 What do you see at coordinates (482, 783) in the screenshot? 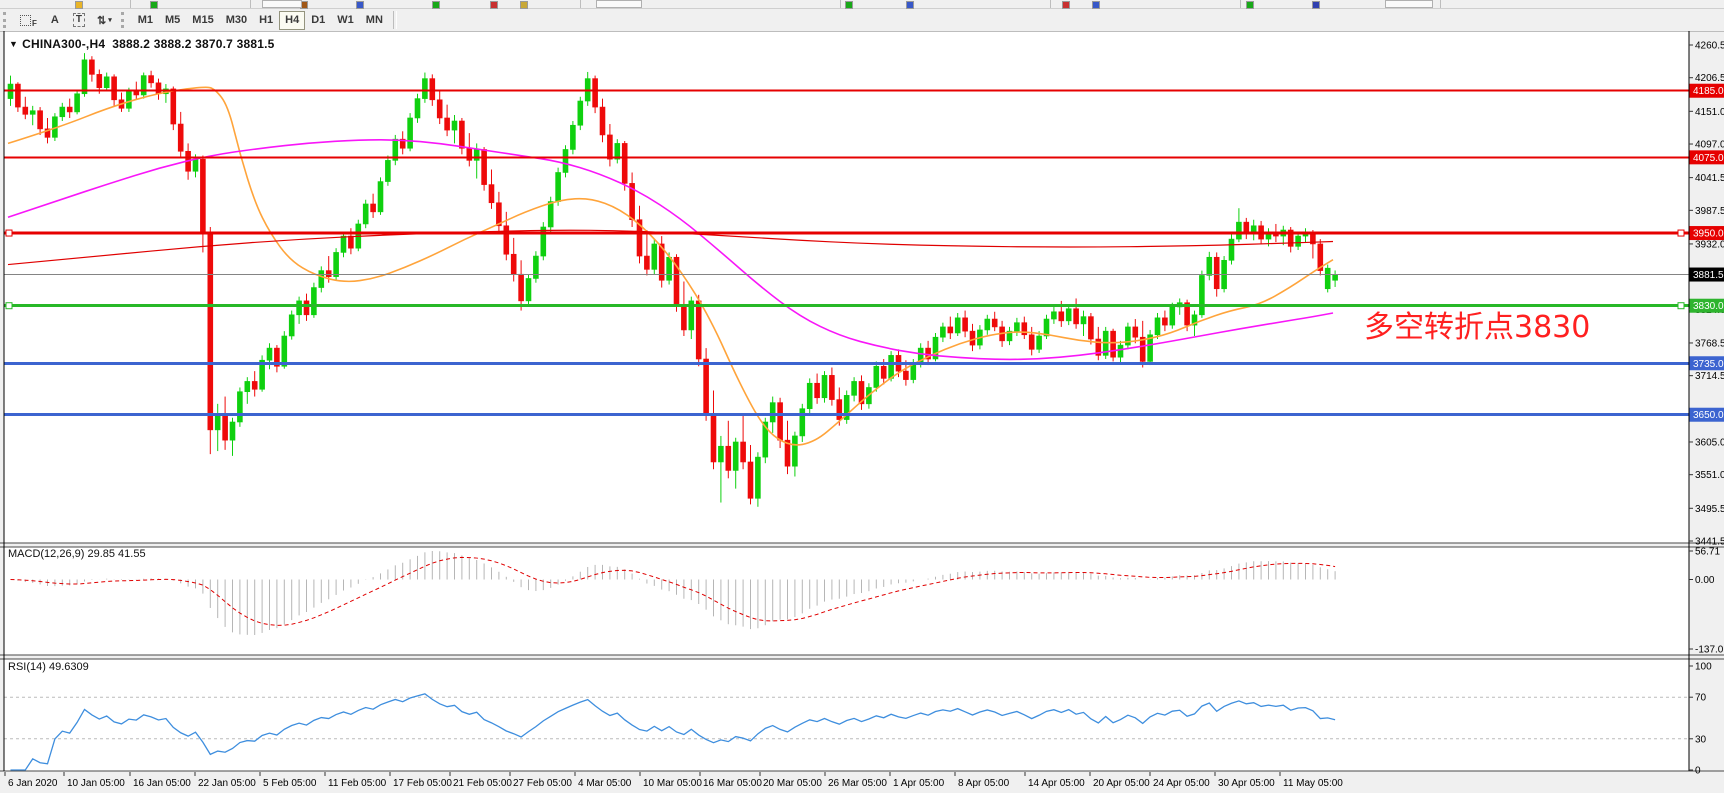
I see `time-label: 21 Feb 05:00` at bounding box center [482, 783].